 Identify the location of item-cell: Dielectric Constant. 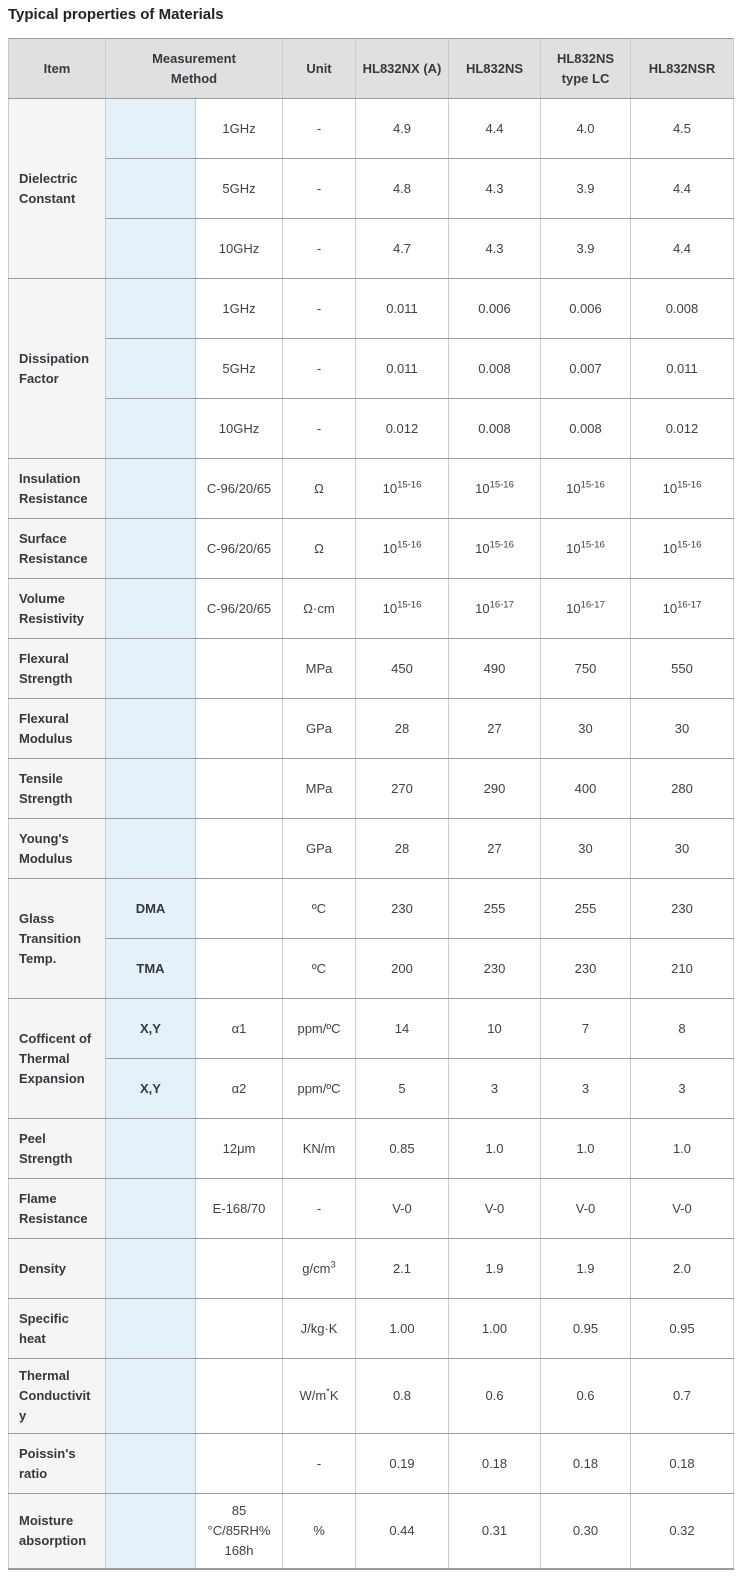
(57, 188).